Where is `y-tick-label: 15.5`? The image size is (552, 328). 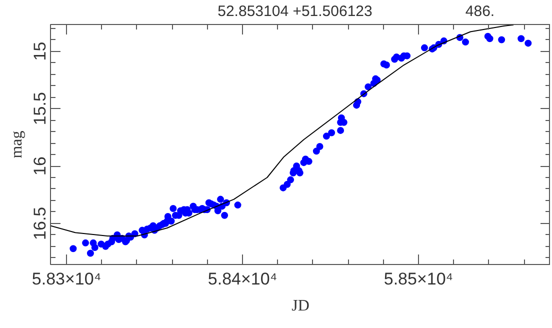 y-tick-label: 15.5 is located at coordinates (40, 109).